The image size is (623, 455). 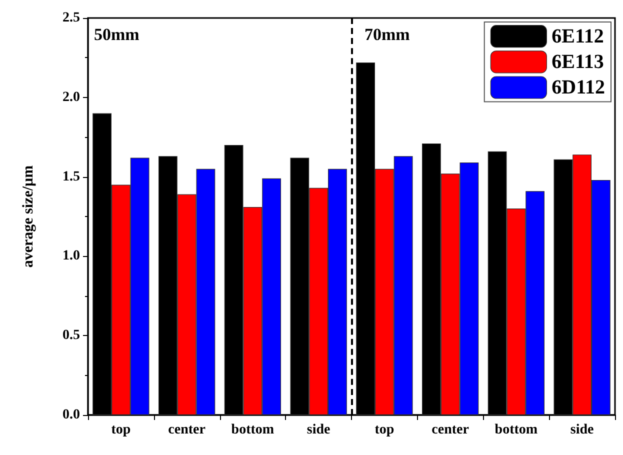 I want to click on annotation: 70mm, so click(x=387, y=34).